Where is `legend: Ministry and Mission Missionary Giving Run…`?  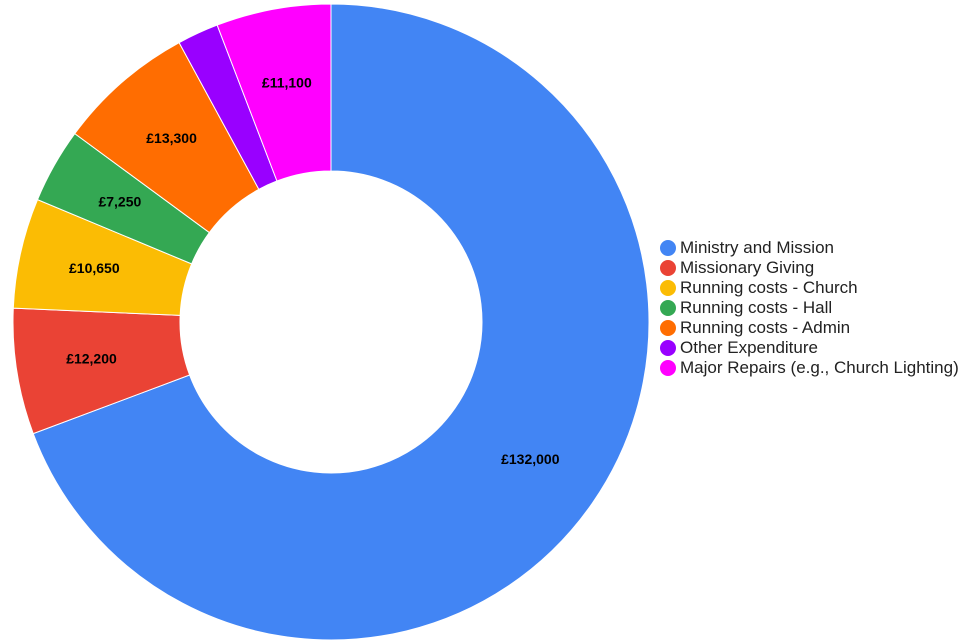
legend: Ministry and Mission Missionary Giving Run… is located at coordinates (816, 308).